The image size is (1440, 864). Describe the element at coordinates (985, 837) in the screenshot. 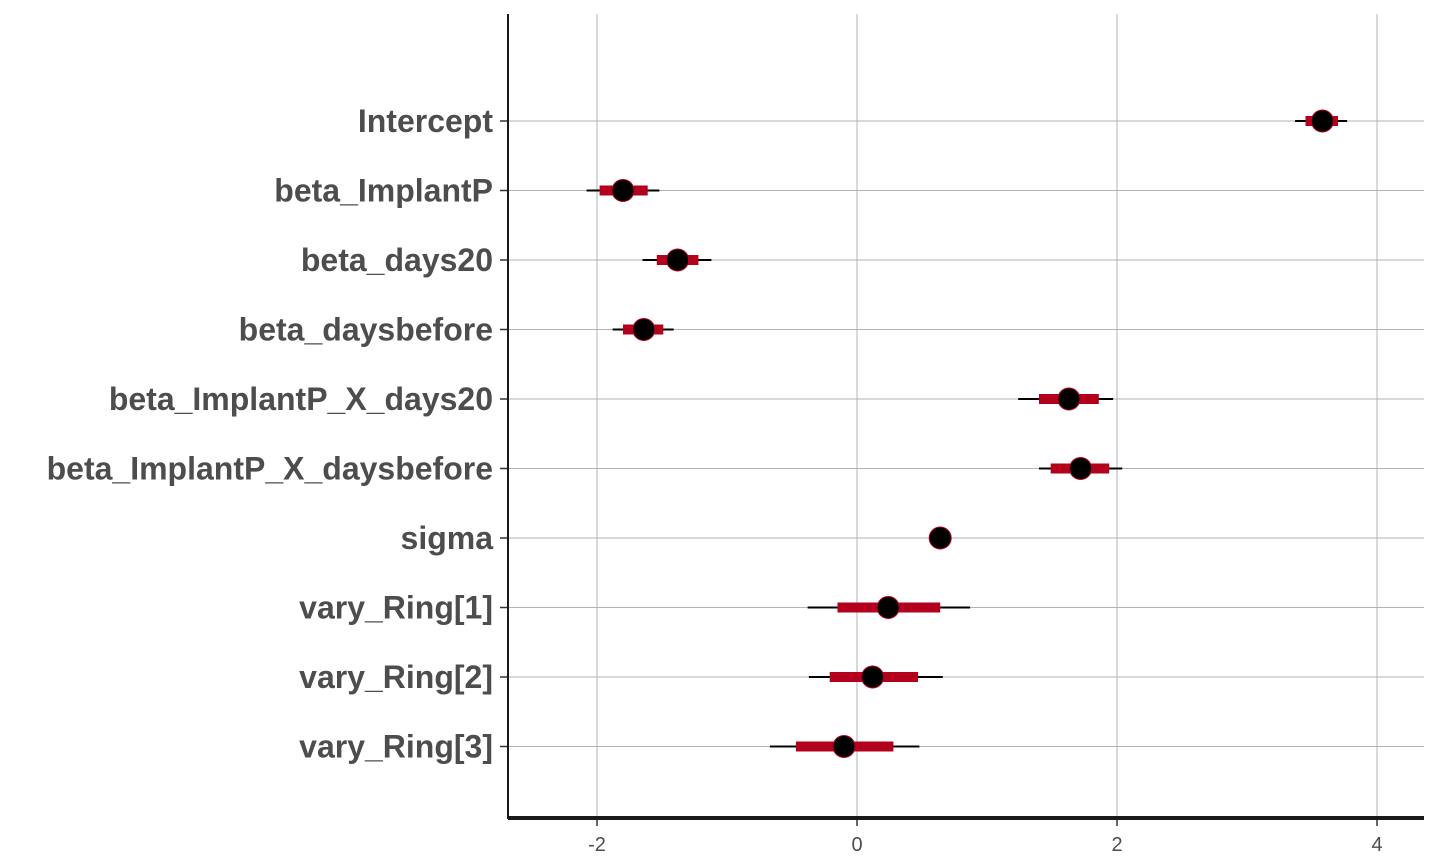

I see `x-axis-ticks: -2 0 2 4` at that location.